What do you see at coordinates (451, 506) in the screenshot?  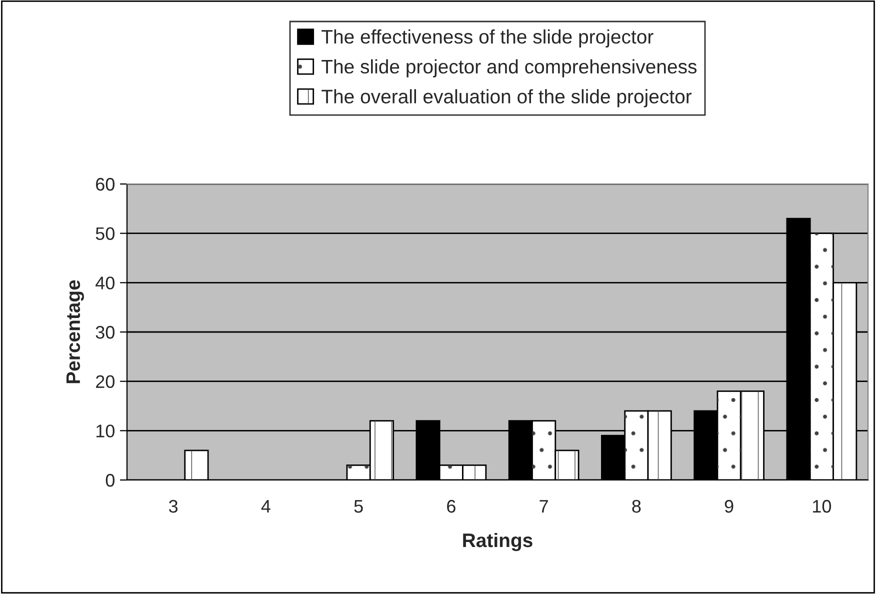 I see `x-tick-label: 6` at bounding box center [451, 506].